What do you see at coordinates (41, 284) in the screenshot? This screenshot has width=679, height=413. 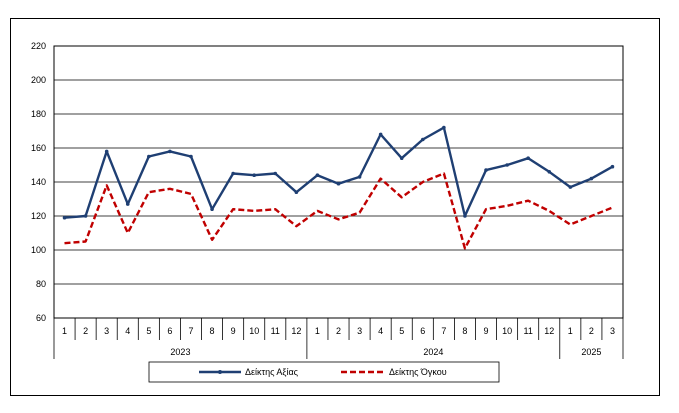 I see `y-tick-label-80: 80` at bounding box center [41, 284].